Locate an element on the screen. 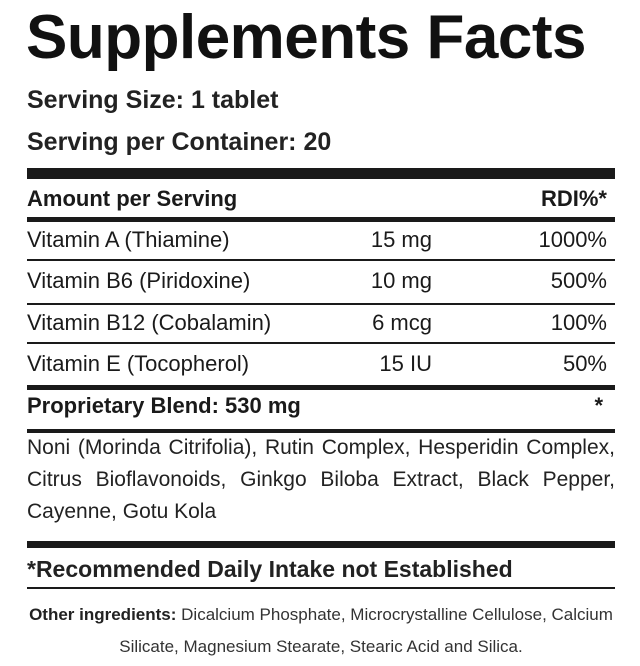 This screenshot has width=640, height=666. label-title: Supplements Facts is located at coordinates (306, 37).